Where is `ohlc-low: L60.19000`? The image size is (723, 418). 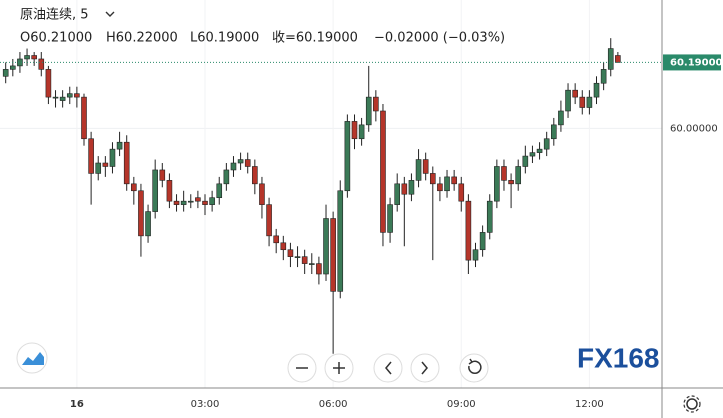
ohlc-low: L60.19000 is located at coordinates (224, 38).